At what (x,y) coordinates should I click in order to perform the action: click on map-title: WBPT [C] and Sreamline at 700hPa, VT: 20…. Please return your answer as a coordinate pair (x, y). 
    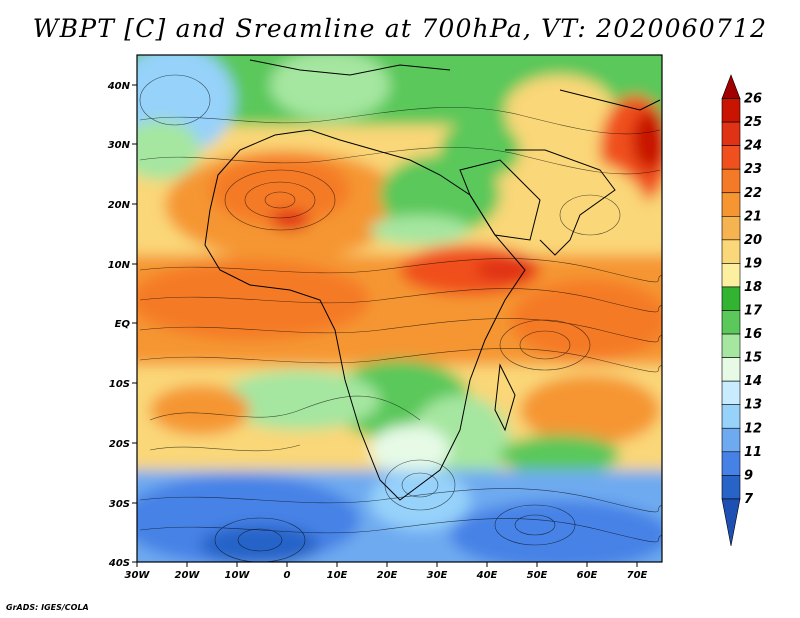
    Looking at the image, I should click on (400, 28).